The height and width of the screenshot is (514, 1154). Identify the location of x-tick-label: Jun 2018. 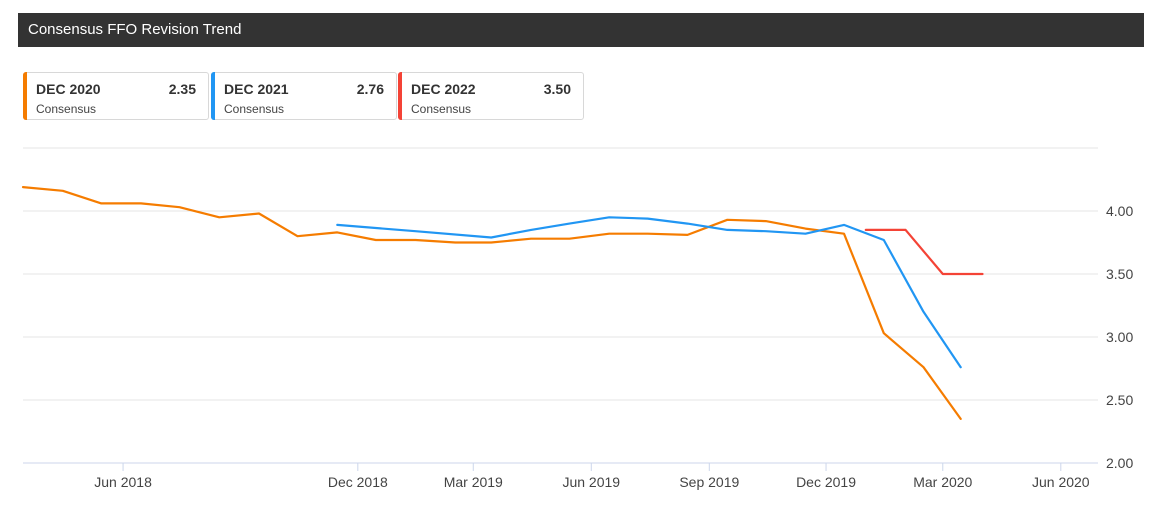
(123, 482).